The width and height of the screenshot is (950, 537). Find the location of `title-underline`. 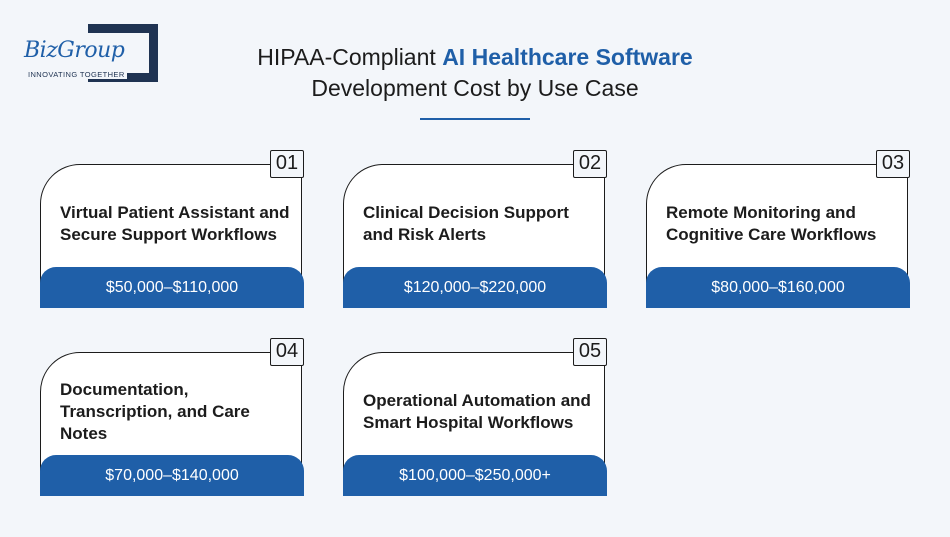

title-underline is located at coordinates (475, 119).